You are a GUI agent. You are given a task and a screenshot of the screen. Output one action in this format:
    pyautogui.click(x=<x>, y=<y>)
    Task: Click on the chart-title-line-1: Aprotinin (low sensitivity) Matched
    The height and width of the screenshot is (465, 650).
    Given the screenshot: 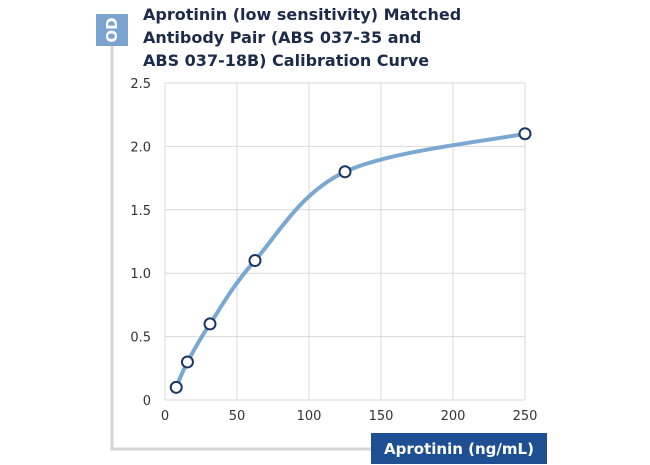 What is the action you would take?
    pyautogui.click(x=302, y=14)
    